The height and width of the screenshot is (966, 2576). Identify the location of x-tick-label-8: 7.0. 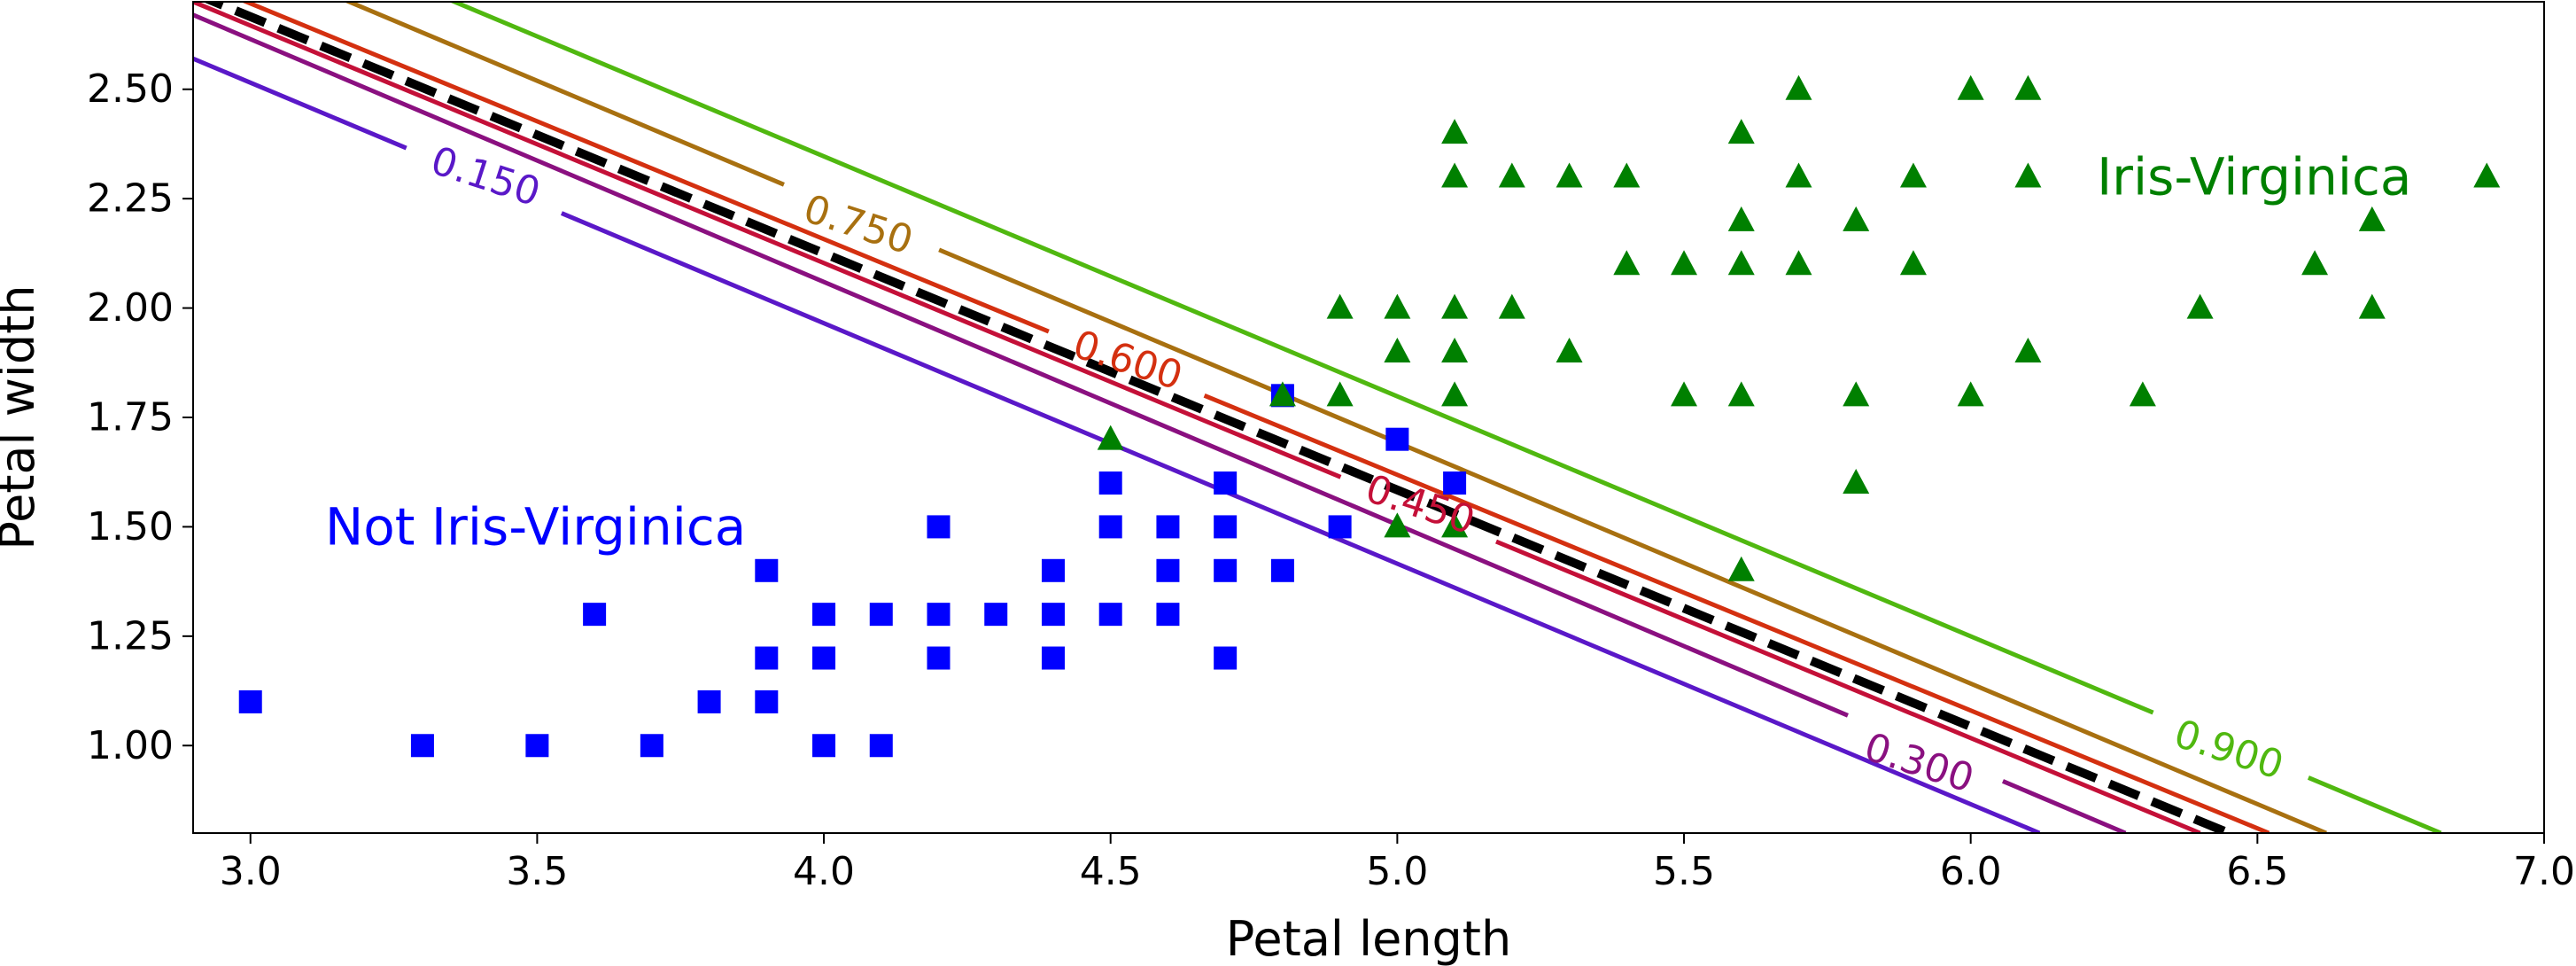
(2544, 871).